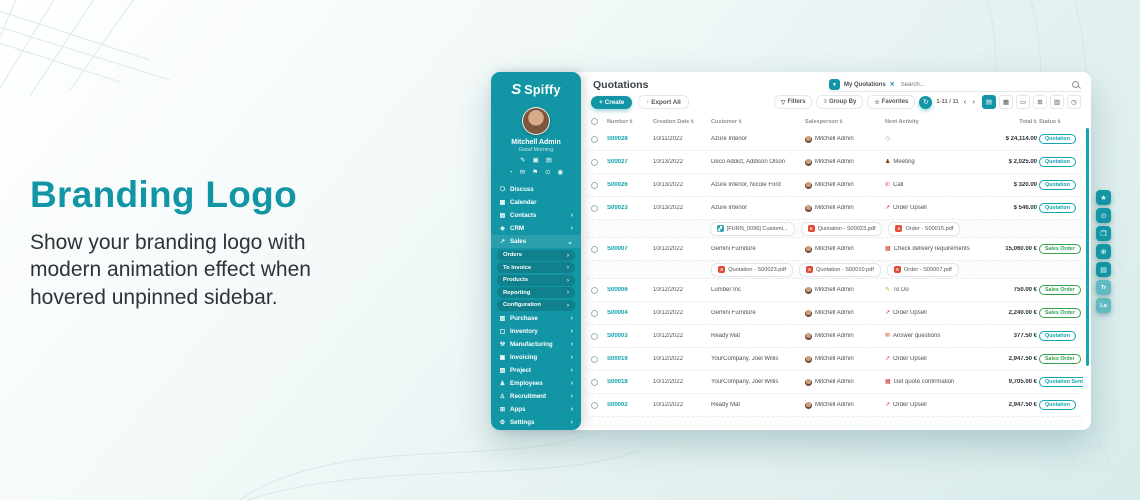 Image resolution: width=1140 pixels, height=500 pixels. Describe the element at coordinates (536, 383) in the screenshot. I see `sidebar-item-employees: ♟ Employees ›` at that location.